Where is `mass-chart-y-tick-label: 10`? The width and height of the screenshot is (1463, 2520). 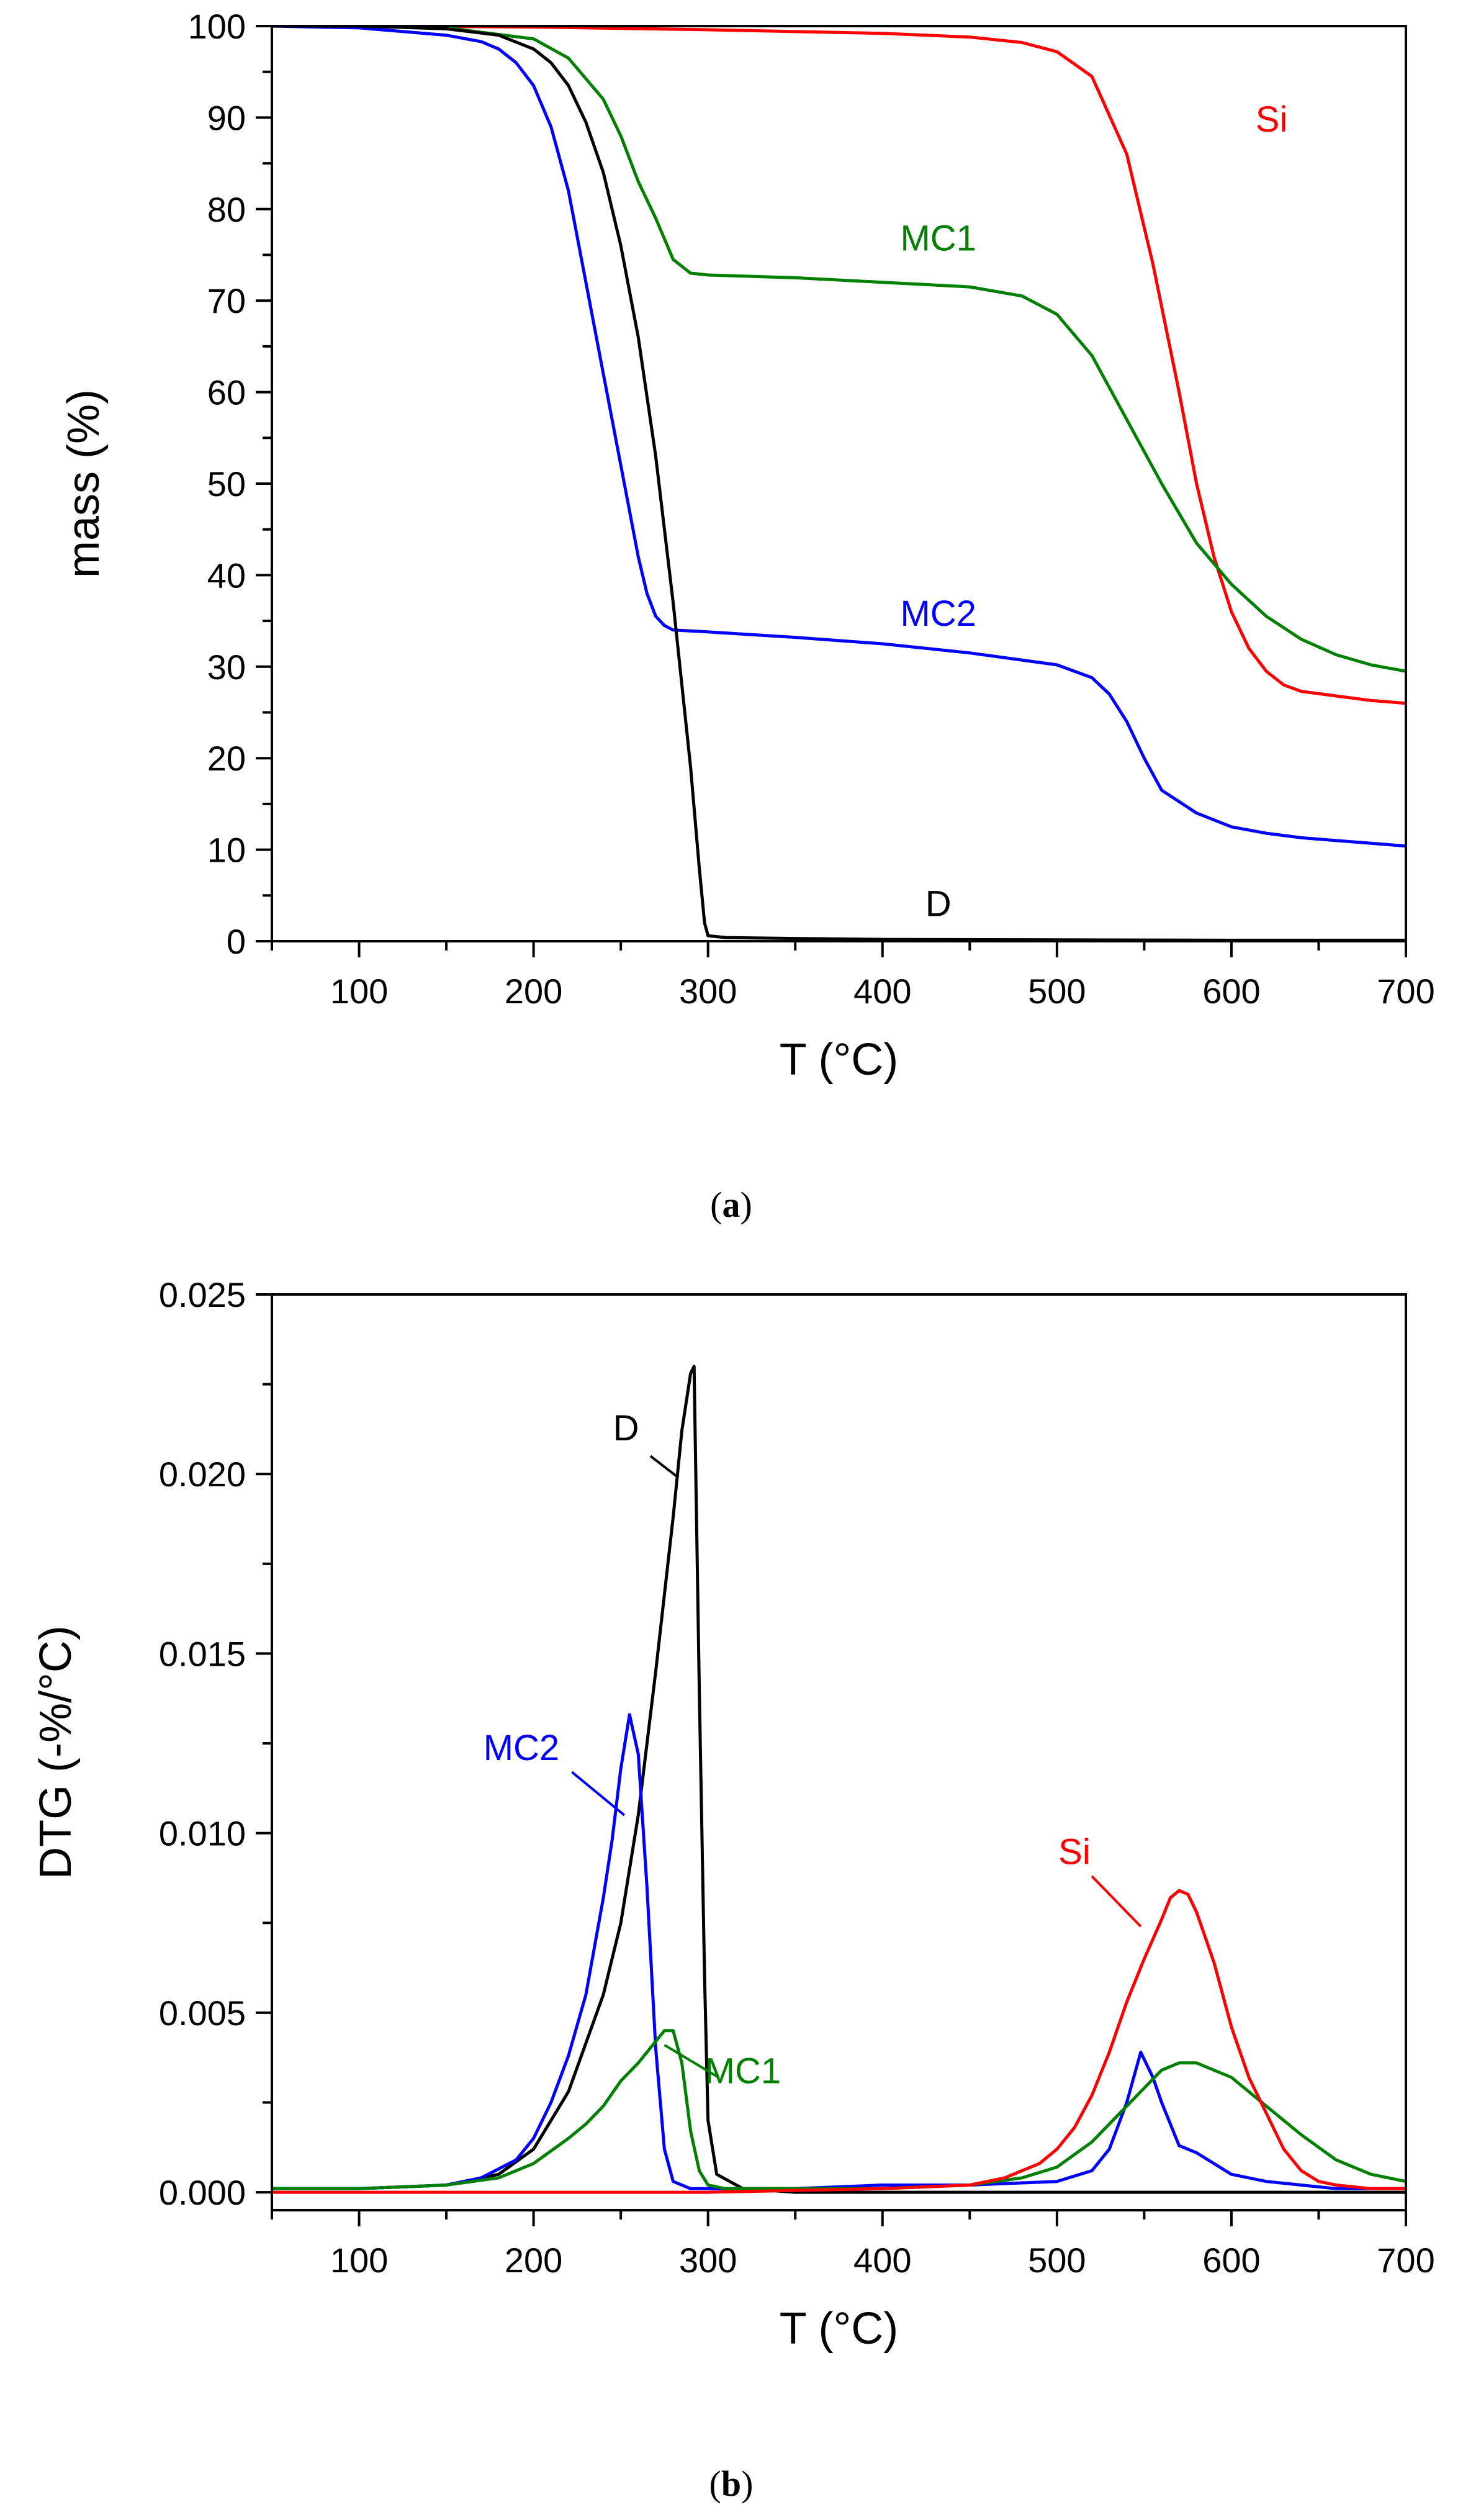 mass-chart-y-tick-label: 10 is located at coordinates (227, 851).